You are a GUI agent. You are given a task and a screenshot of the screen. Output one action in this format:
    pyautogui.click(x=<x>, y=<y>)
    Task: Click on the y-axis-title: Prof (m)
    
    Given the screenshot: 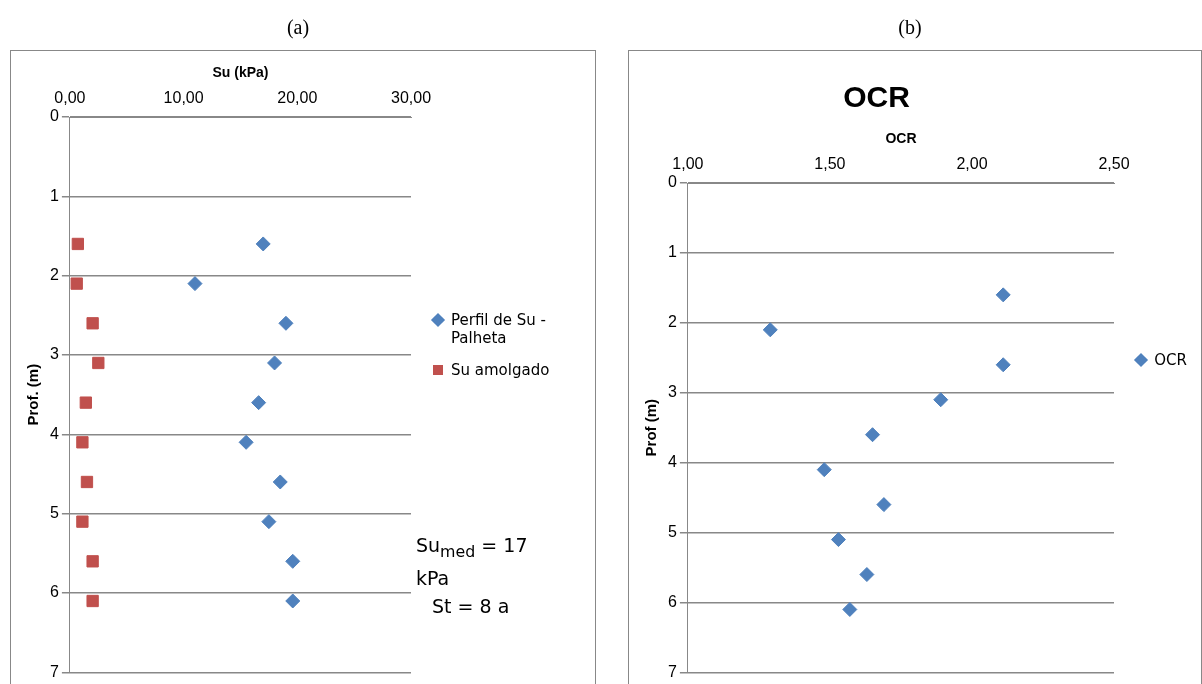 What is the action you would take?
    pyautogui.click(x=651, y=427)
    